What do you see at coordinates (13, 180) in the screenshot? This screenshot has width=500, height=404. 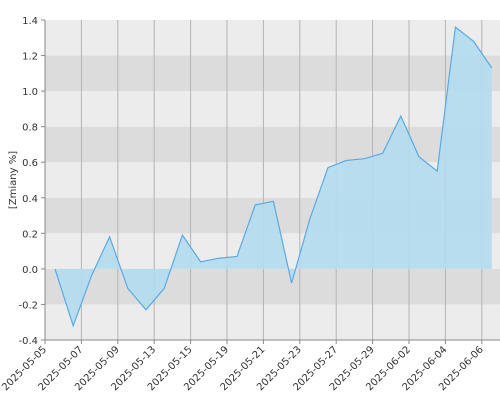 I see `y-axis-label: [Zmiany %]` at bounding box center [13, 180].